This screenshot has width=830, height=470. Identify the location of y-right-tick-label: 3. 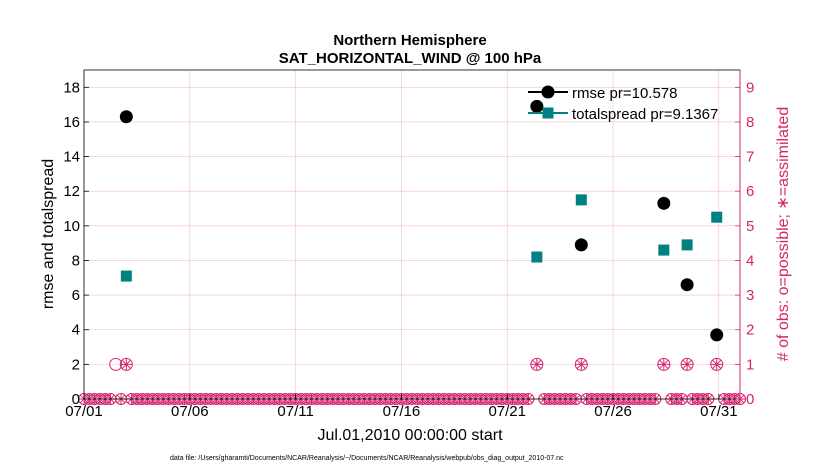
(750, 295).